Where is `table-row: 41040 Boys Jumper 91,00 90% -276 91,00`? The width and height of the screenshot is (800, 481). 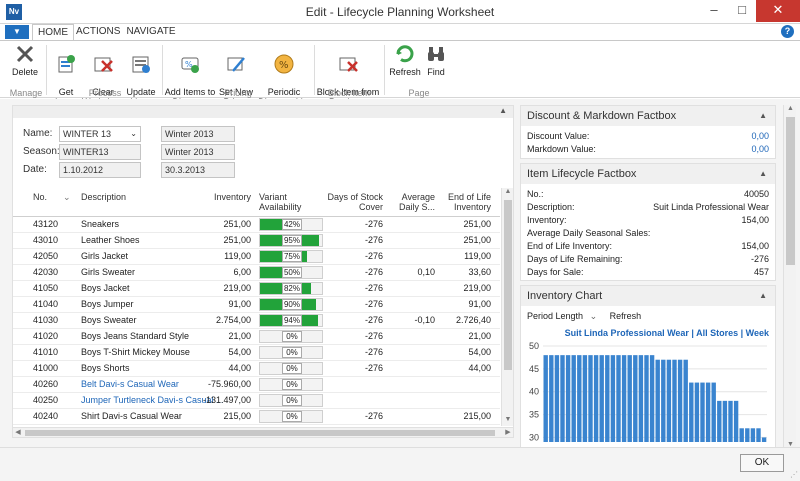 table-row: 41040 Boys Jumper 91,00 90% -276 91,00 is located at coordinates (256, 305).